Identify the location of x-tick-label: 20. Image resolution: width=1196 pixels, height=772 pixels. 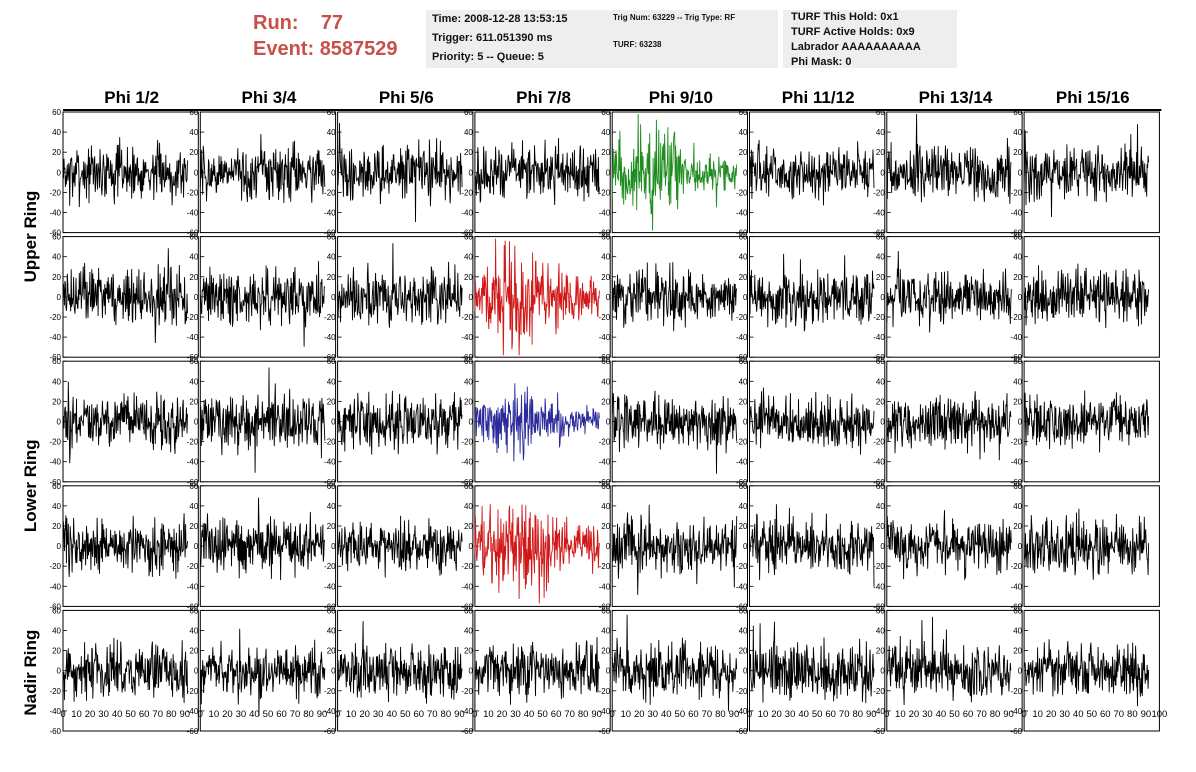
(639, 714).